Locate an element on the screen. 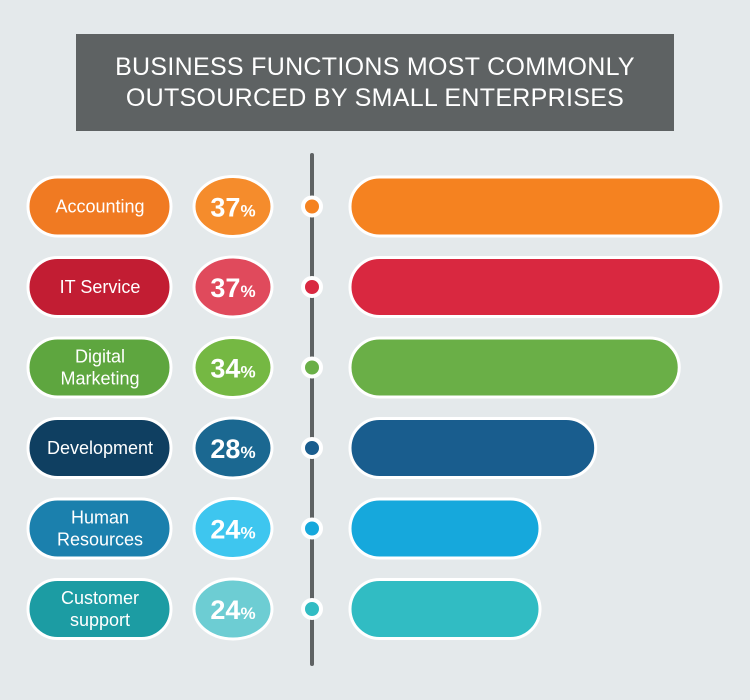 The image size is (750, 700). chart-title-line-2: OUTSOURCED BY SMALL ENTERPRISES is located at coordinates (375, 97).